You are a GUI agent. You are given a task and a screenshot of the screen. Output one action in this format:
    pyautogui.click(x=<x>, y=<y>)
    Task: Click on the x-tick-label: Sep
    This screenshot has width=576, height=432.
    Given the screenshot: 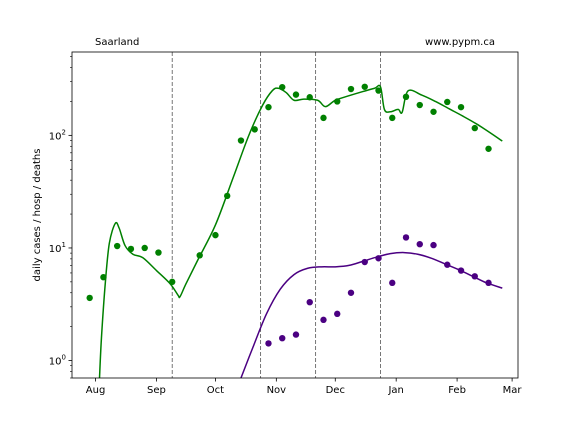 What is the action you would take?
    pyautogui.click(x=156, y=390)
    